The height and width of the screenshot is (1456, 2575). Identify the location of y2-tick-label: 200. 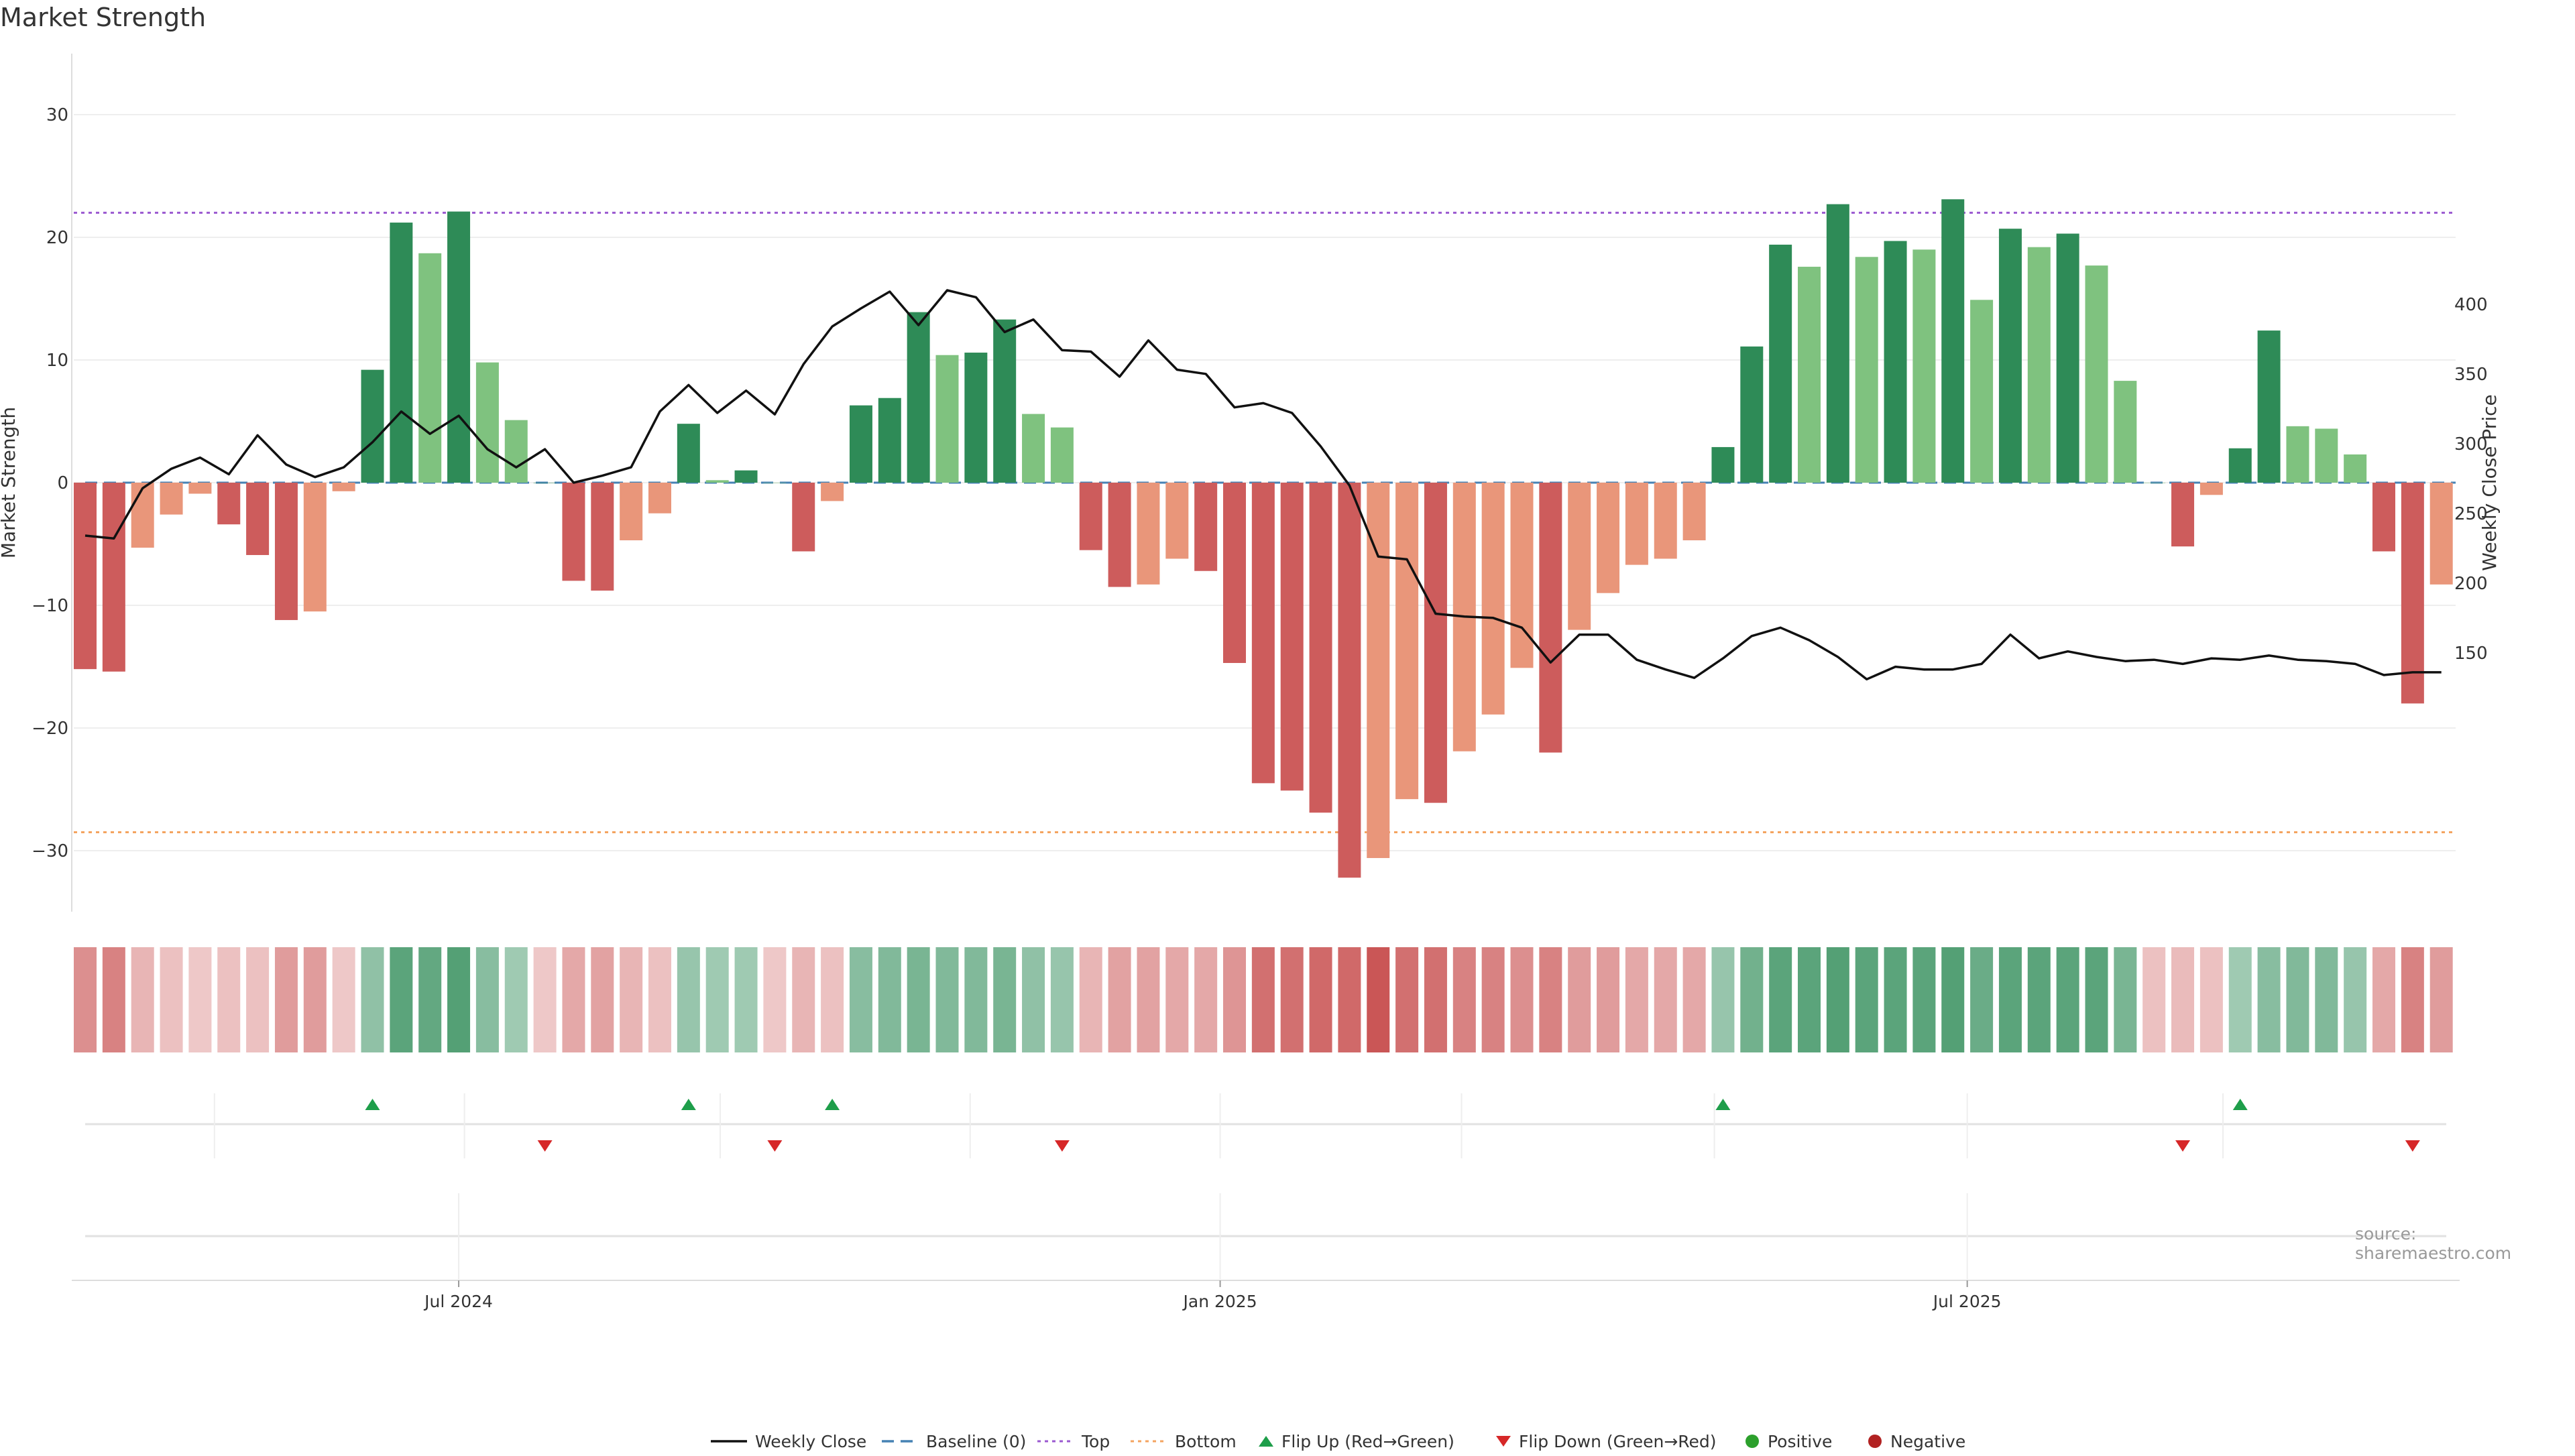
(2471, 584).